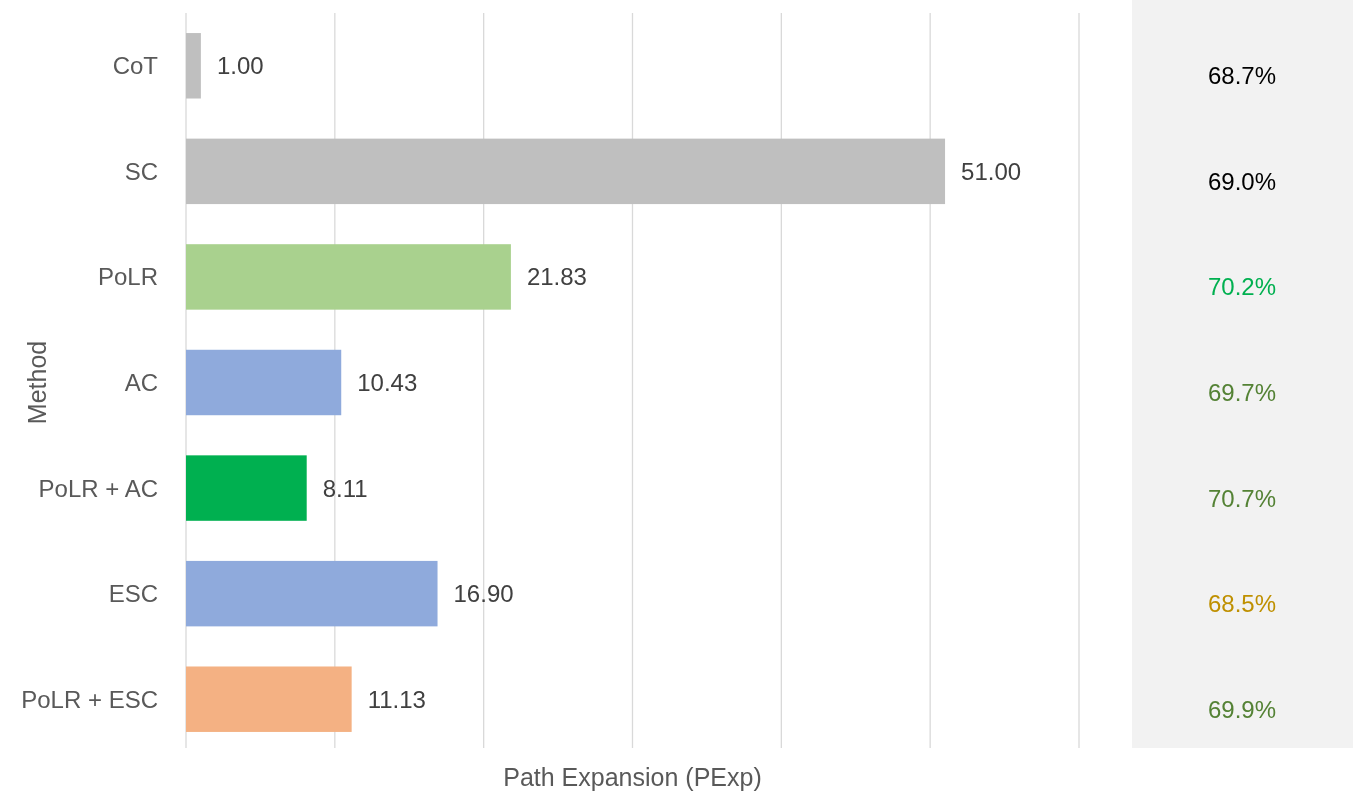  What do you see at coordinates (1242, 604) in the screenshot?
I see `data-label: 68.5%` at bounding box center [1242, 604].